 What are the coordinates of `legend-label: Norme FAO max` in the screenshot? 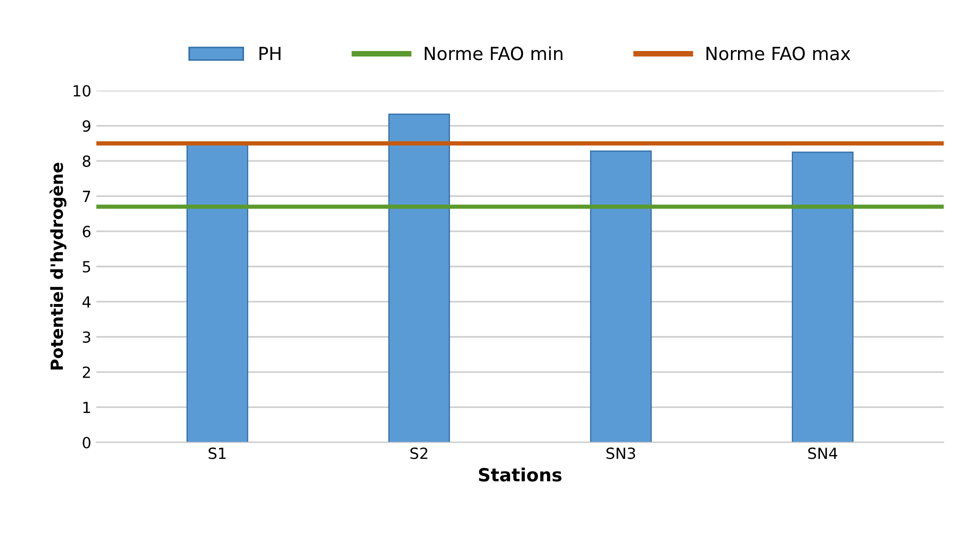 It's located at (778, 53).